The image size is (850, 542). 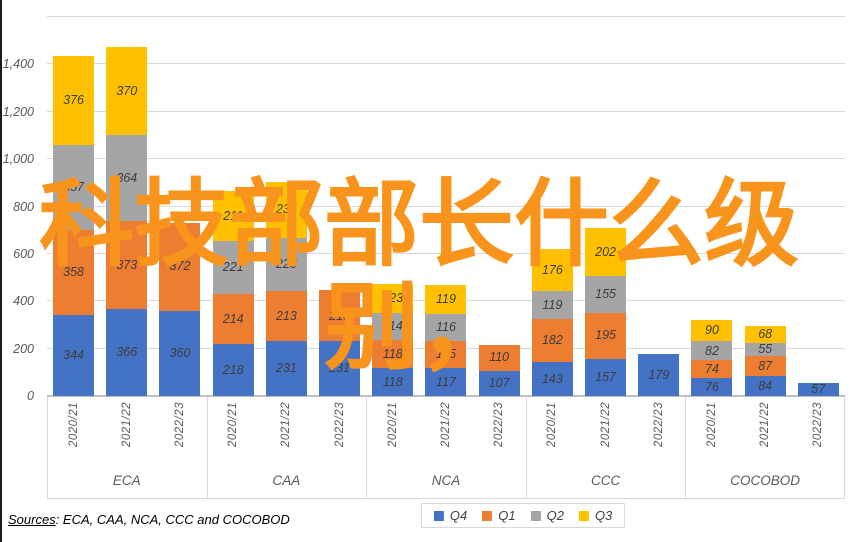 I want to click on legend-swatch-Q1, so click(x=487, y=515).